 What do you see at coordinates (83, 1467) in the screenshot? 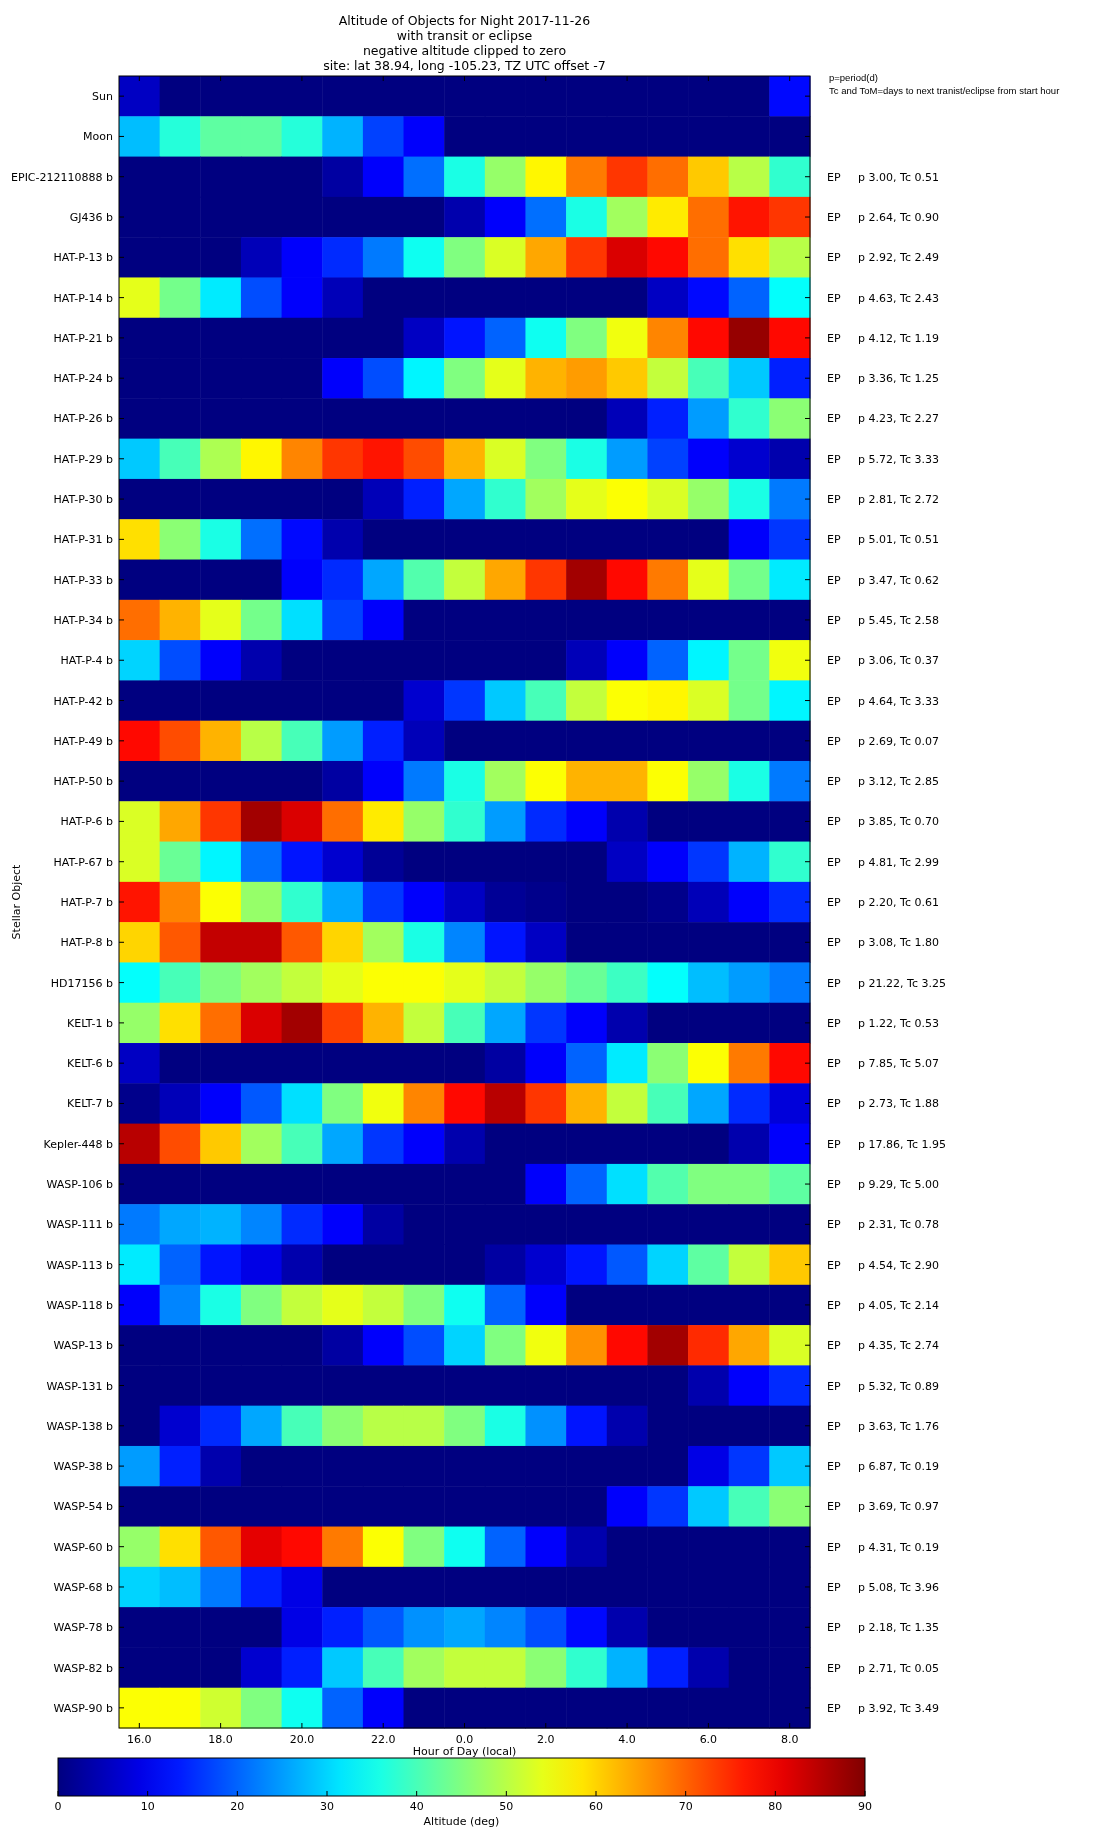
I see `y-tick-label: WASP-38 b` at bounding box center [83, 1467].